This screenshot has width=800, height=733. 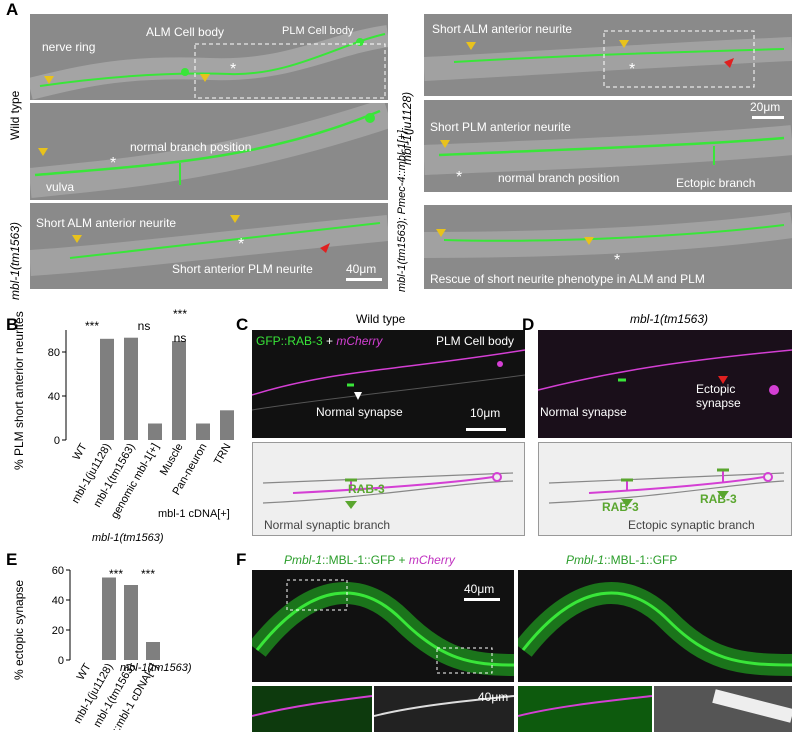 What do you see at coordinates (12, 9) in the screenshot?
I see `panel-A-letter: A` at bounding box center [12, 9].